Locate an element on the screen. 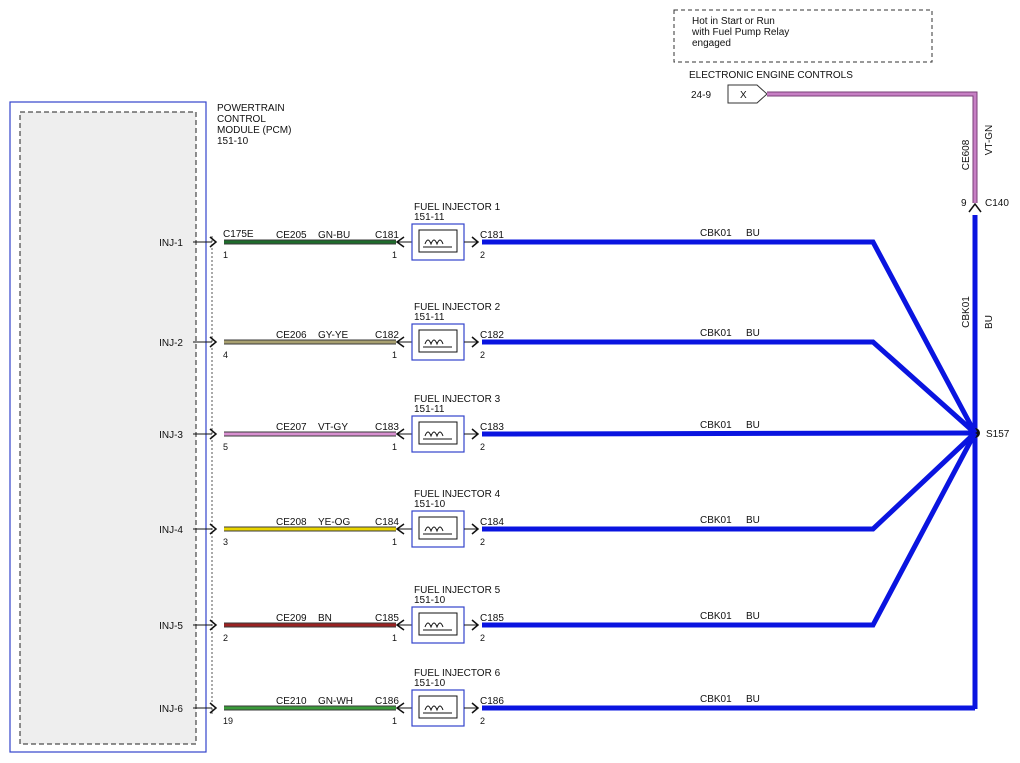 The width and height of the screenshot is (1020, 763). pcm-label-line-3: MODULE (PCM) is located at coordinates (254, 130).